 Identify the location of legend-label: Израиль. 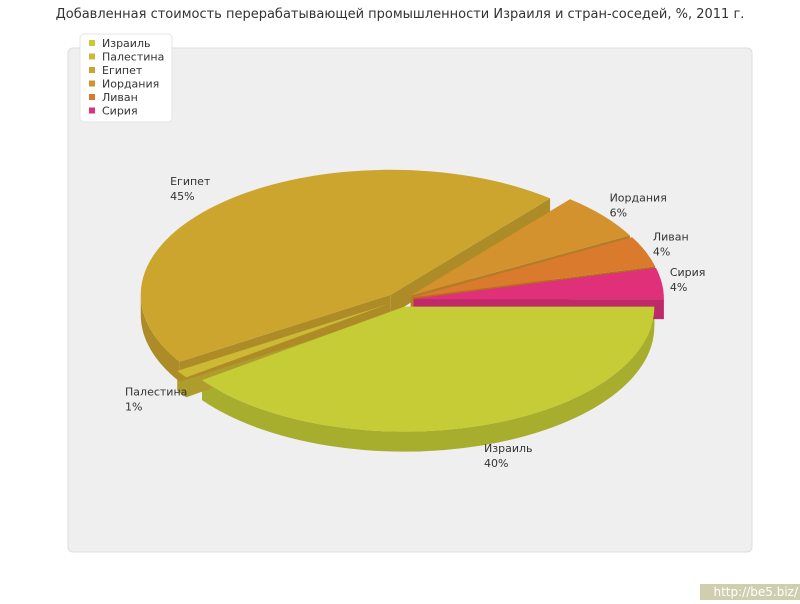
(126, 43).